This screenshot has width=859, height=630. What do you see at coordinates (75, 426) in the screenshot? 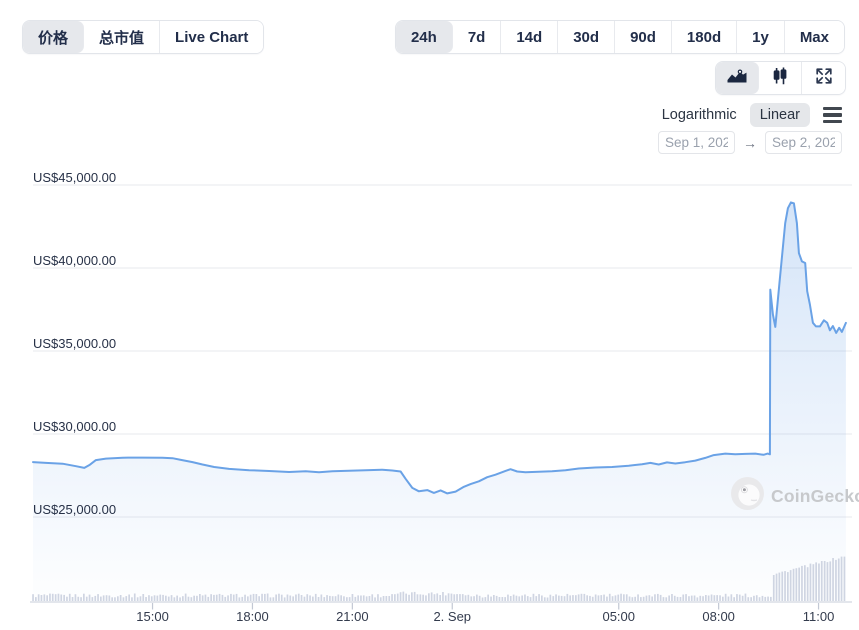
I see `y-axis-label: US$30,000.00` at bounding box center [75, 426].